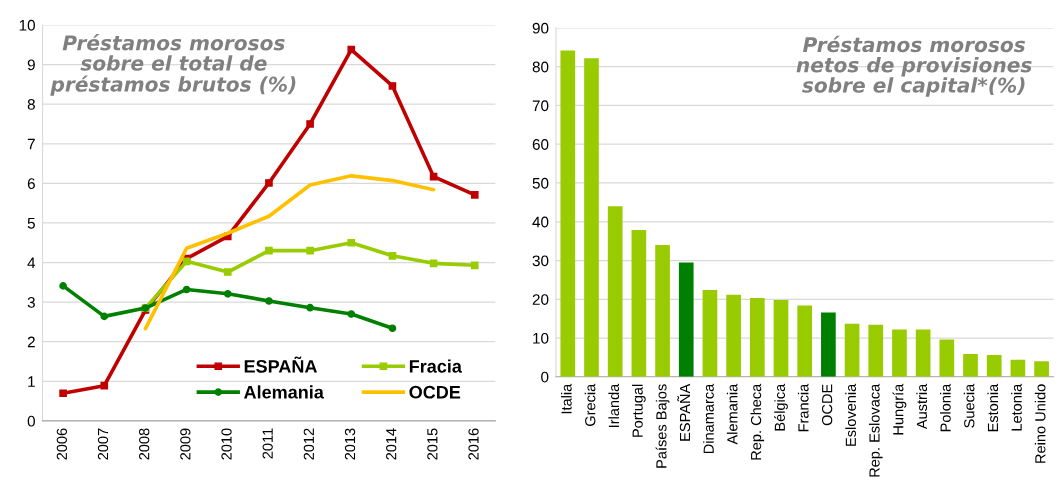 The image size is (1063, 490). I want to click on x-tick-label: Eslovenia, so click(850, 414).